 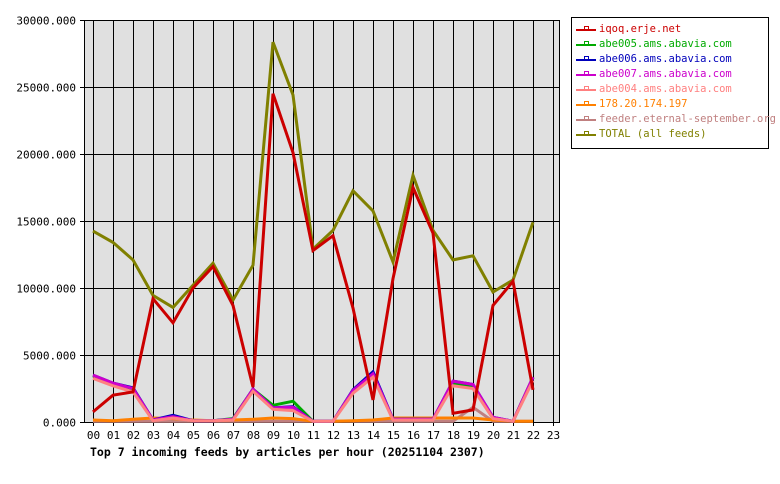 I want to click on x-tick-label: 21, so click(x=513, y=435).